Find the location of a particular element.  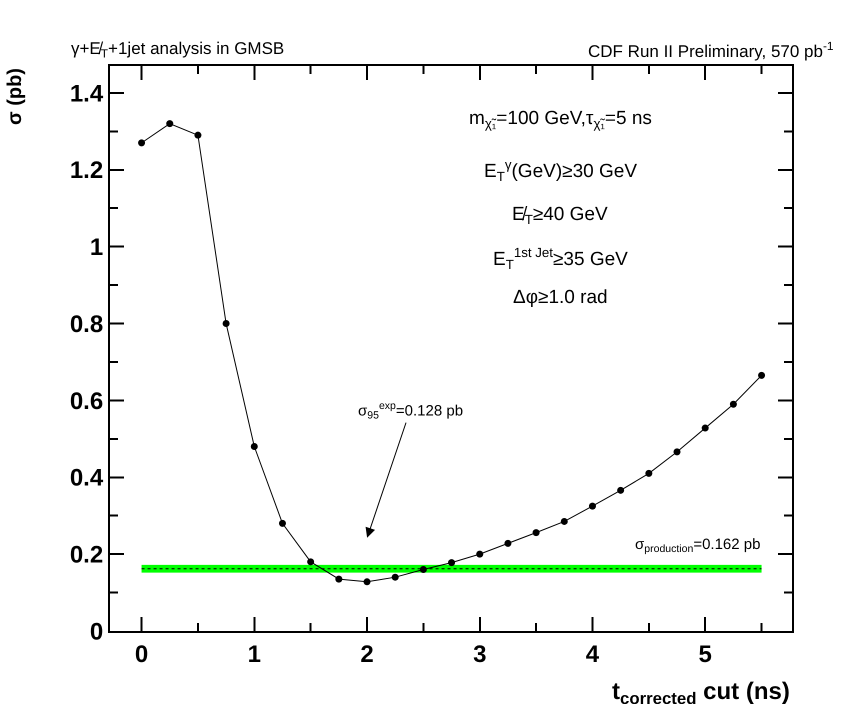

y-tick-label: 1.4 is located at coordinates (87, 94).